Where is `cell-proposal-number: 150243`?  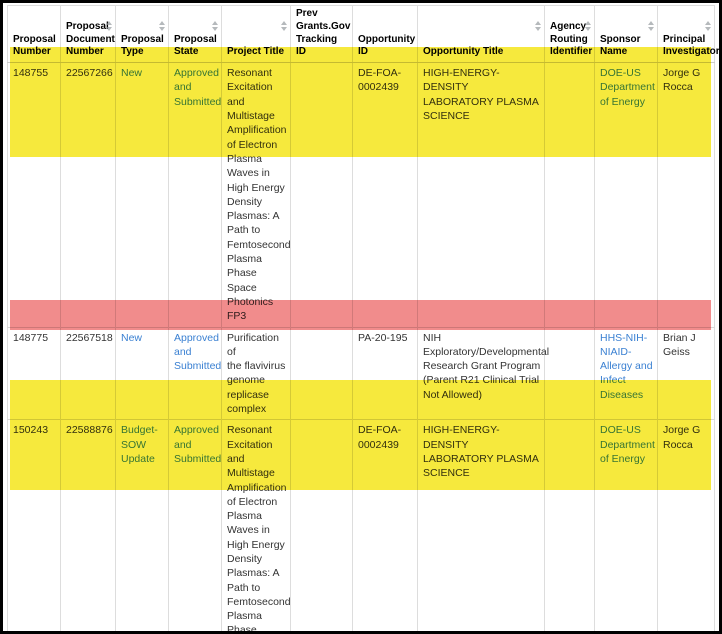 cell-proposal-number: 150243 is located at coordinates (34, 525).